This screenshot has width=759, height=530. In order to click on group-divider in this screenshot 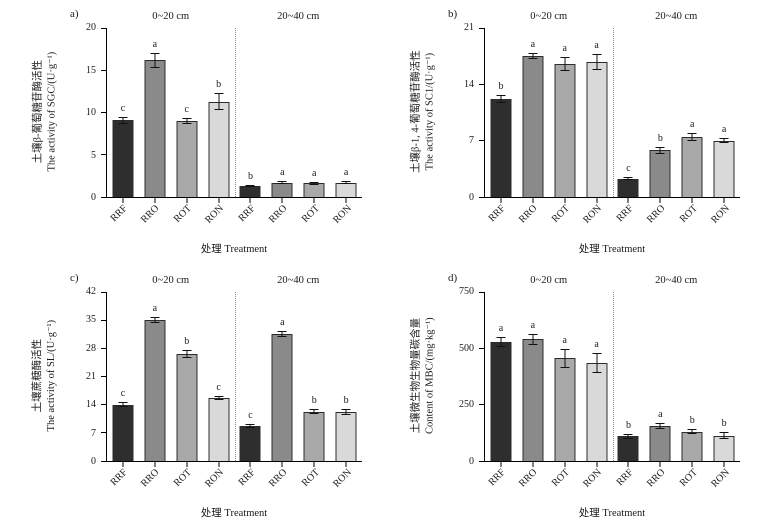, I will do `click(235, 112)`.